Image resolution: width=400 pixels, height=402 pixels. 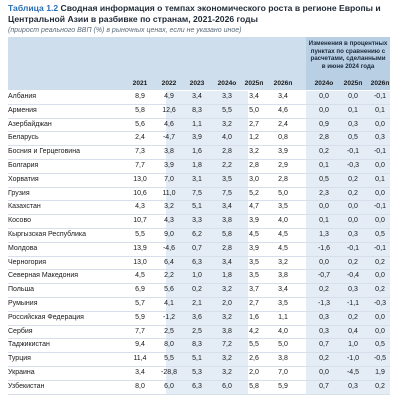 What do you see at coordinates (140, 83) in the screenshot?
I see `column-header: 2021` at bounding box center [140, 83].